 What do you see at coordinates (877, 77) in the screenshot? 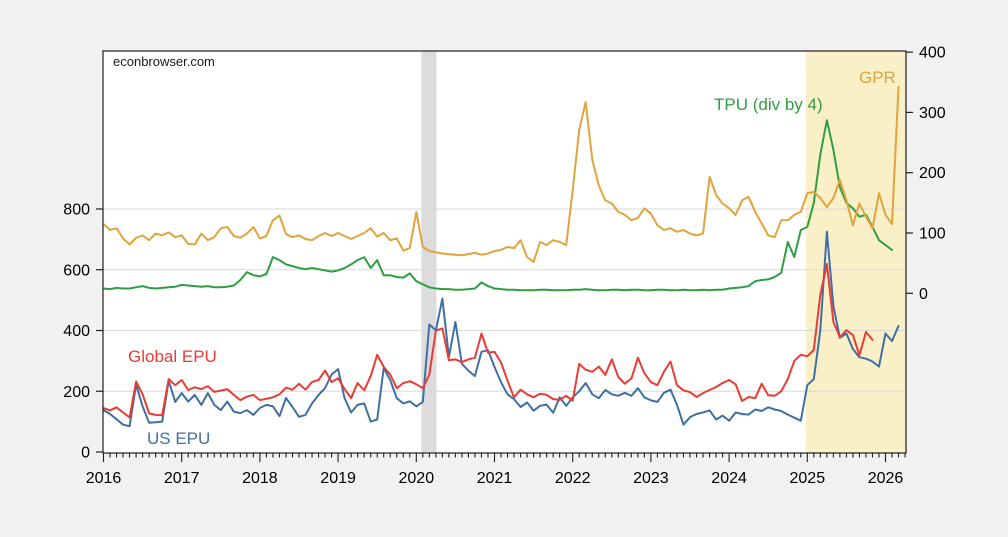
I see `annotation-gpr: GPR` at bounding box center [877, 77].